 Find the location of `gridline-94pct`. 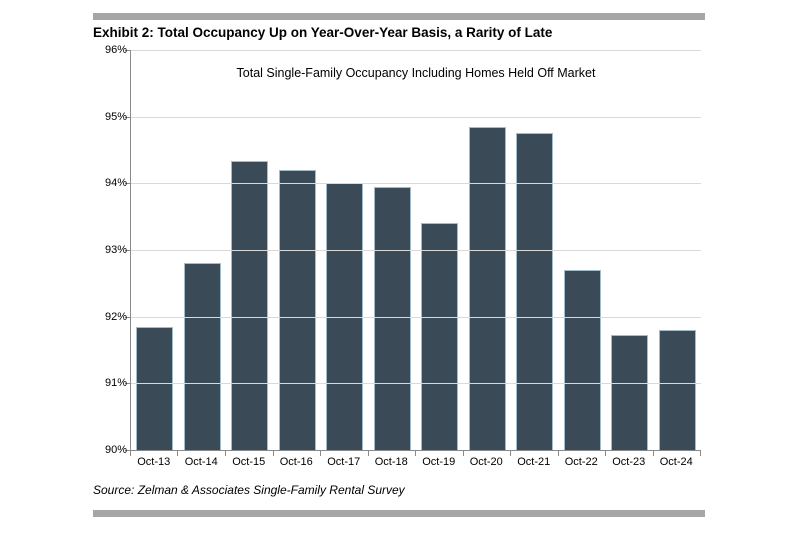

gridline-94pct is located at coordinates (416, 184).